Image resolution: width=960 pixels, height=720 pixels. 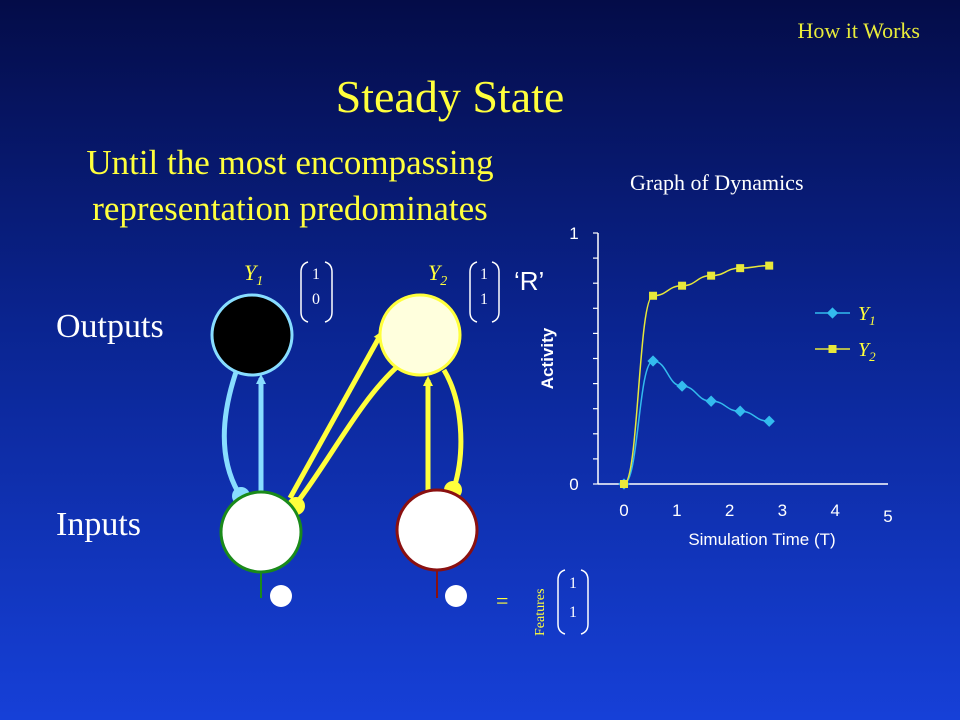 I want to click on y2-vector-value-2: 1, so click(x=484, y=299).